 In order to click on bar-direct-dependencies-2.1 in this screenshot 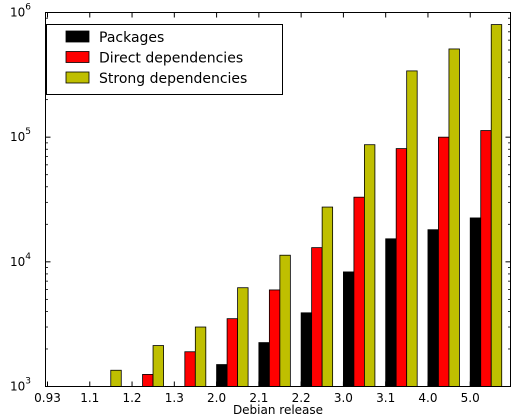, I will do `click(274, 338)`.